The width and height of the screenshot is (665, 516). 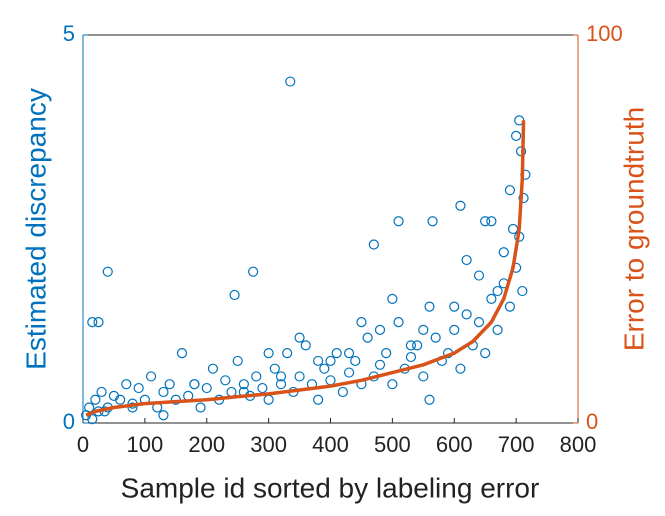 I want to click on y-tick-label: 5, so click(x=69, y=33).